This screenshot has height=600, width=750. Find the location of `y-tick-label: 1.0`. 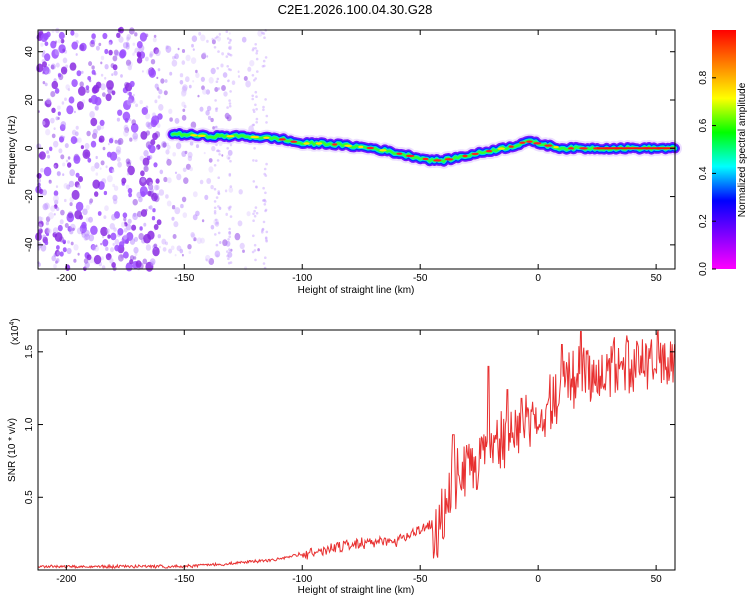

y-tick-label: 1.0 is located at coordinates (29, 424).